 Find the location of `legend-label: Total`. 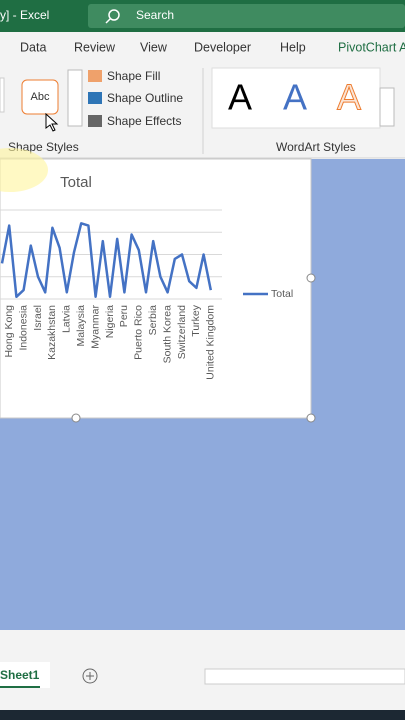

legend-label: Total is located at coordinates (282, 294).